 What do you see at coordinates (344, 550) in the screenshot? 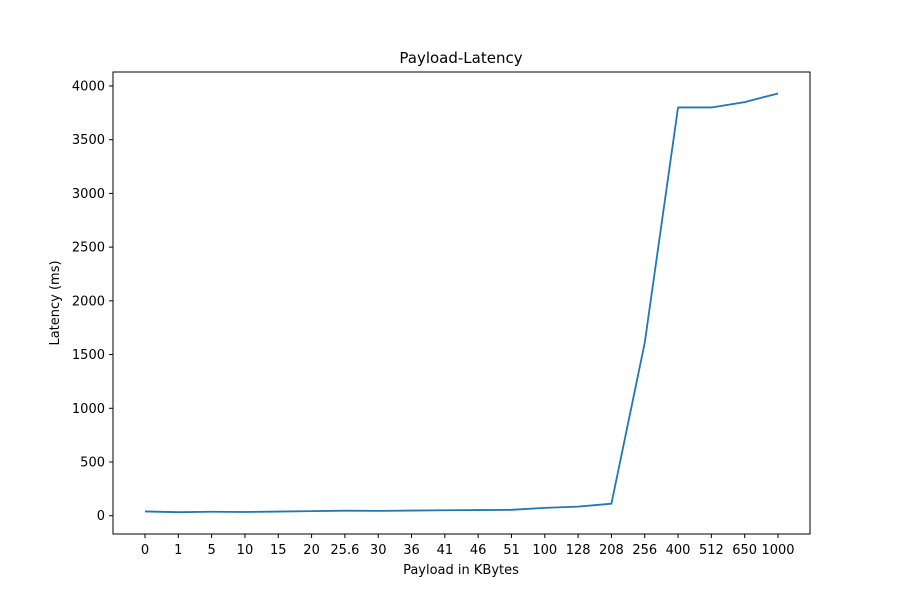
I see `x-tick-label: 25.6` at bounding box center [344, 550].